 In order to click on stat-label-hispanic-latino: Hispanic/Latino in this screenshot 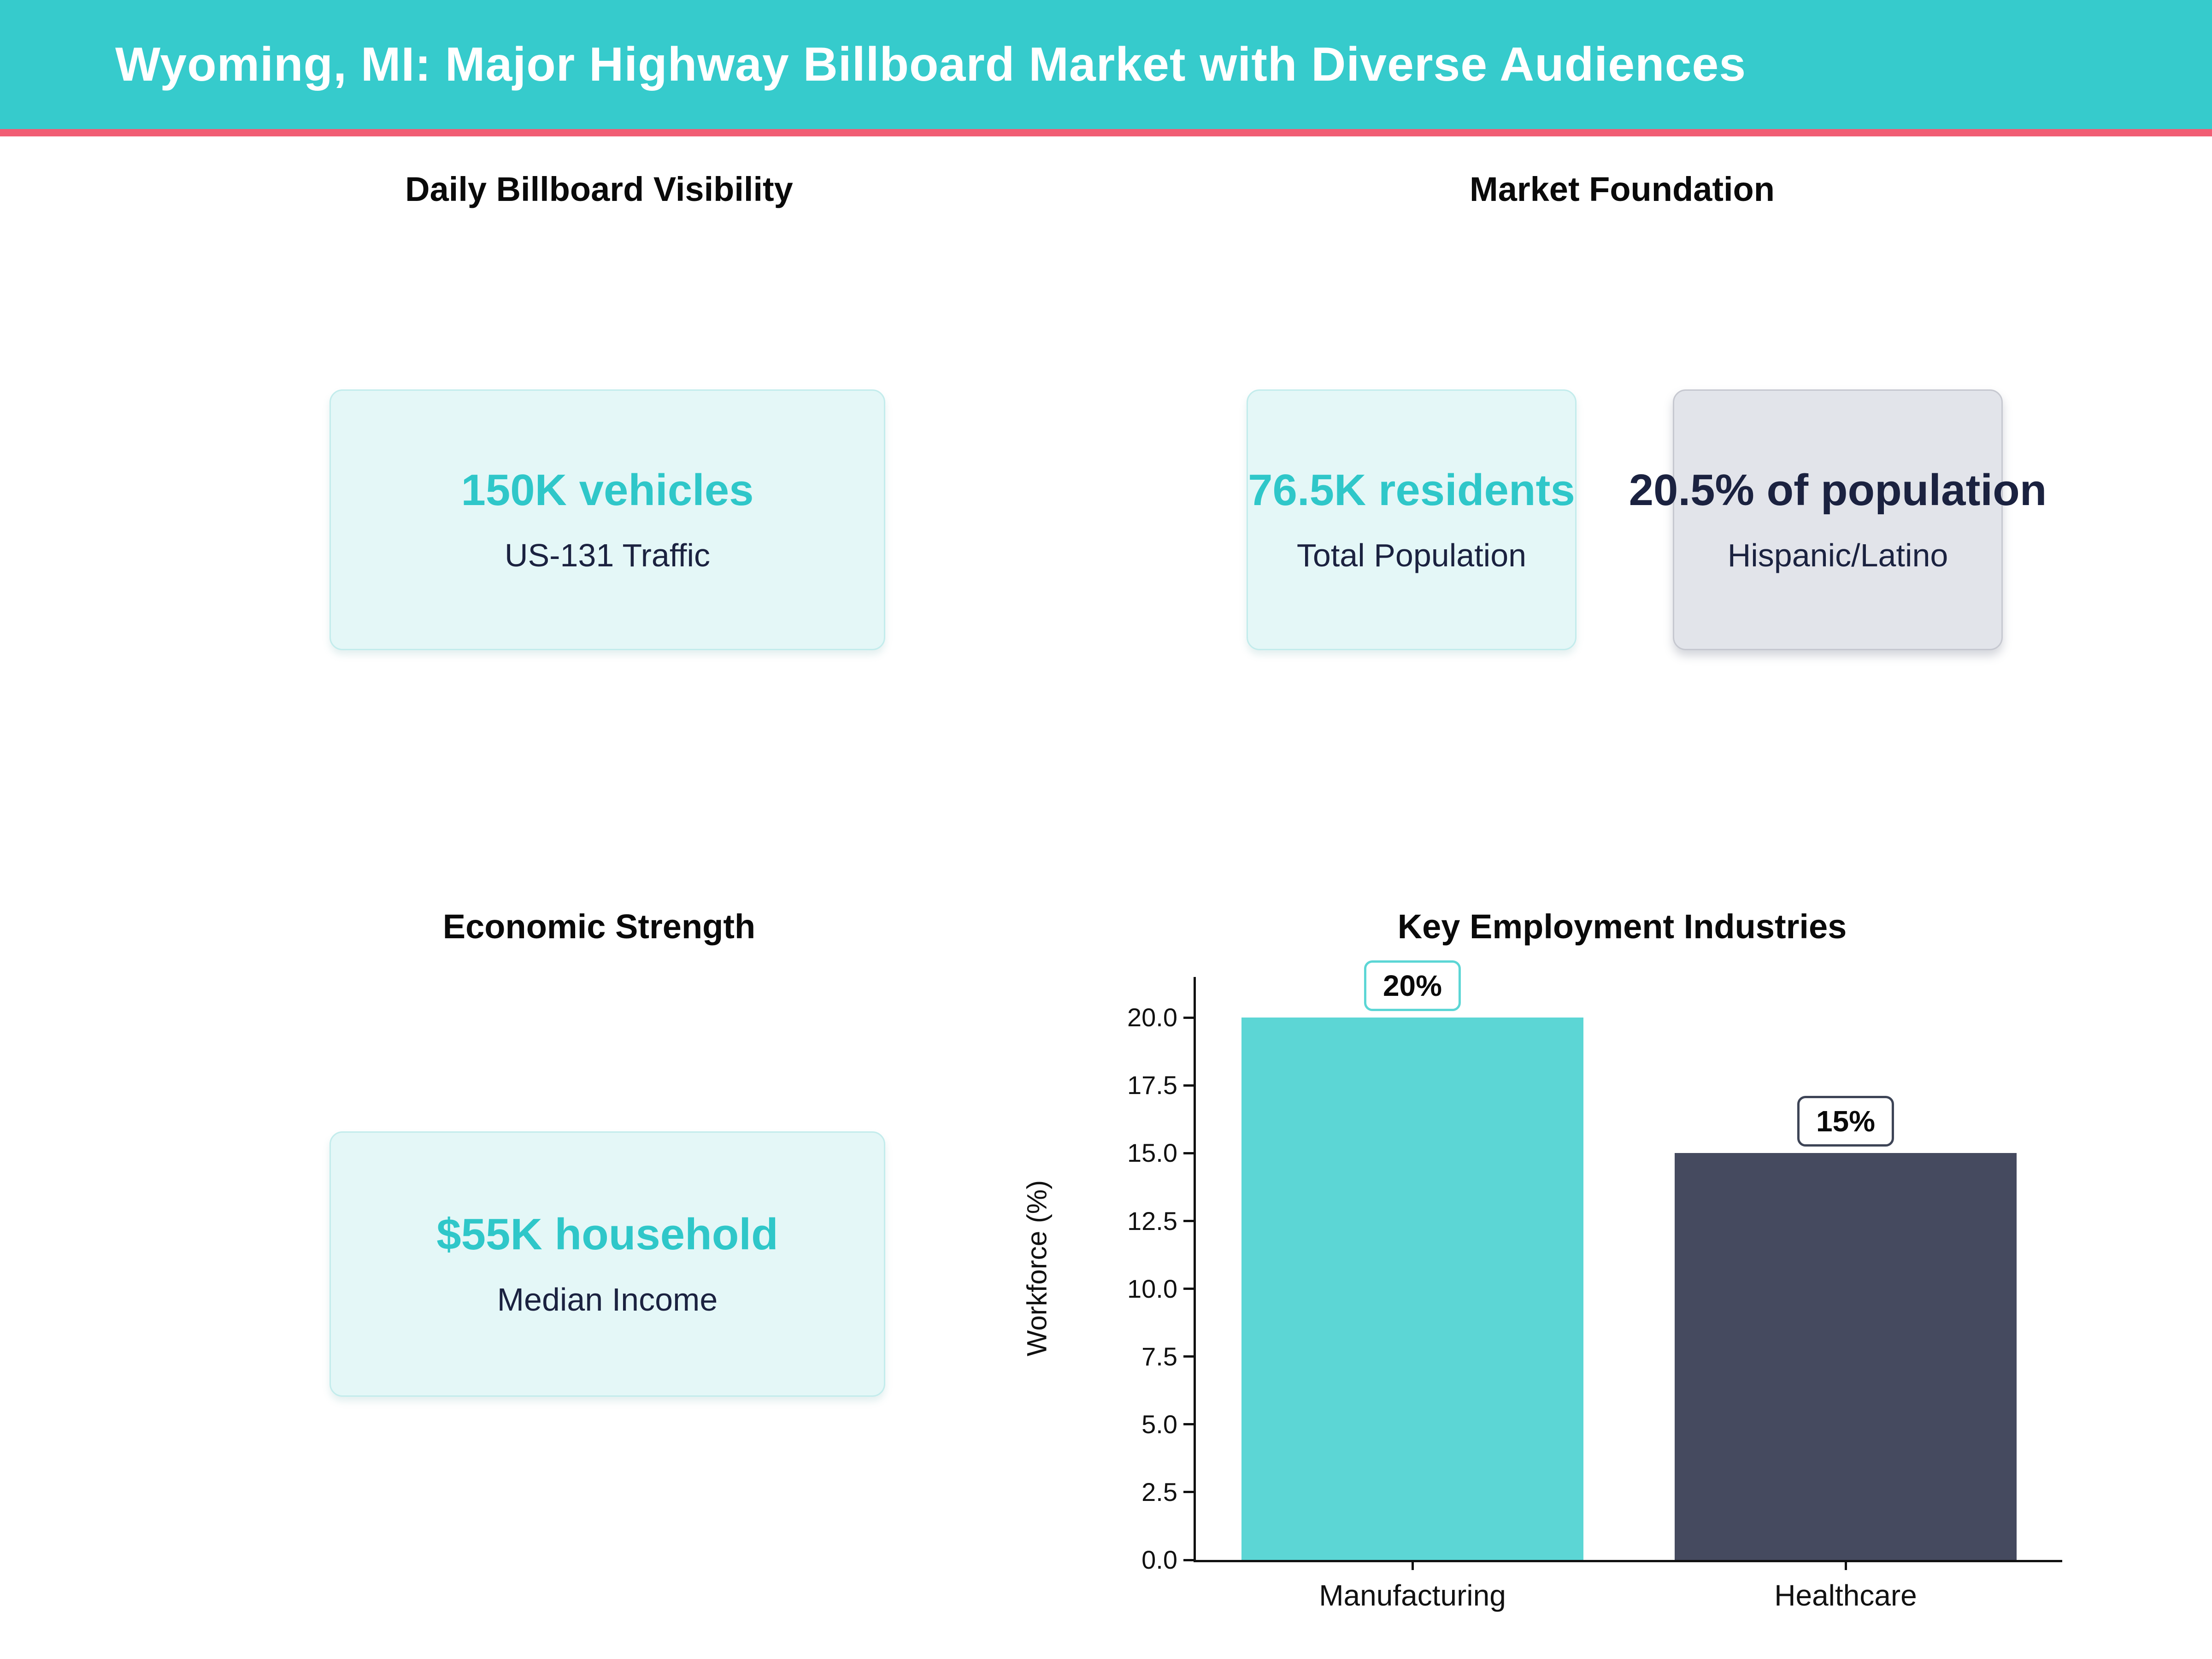, I will do `click(1837, 555)`.